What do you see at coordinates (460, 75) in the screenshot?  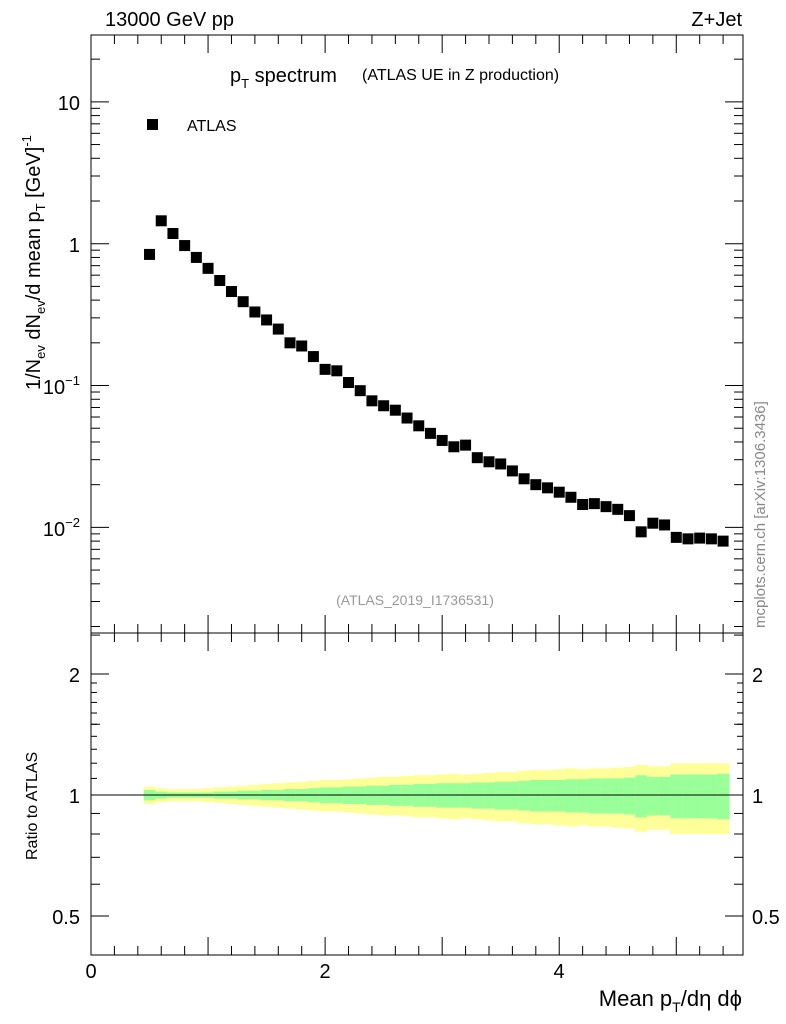 I see `plot-subtitle: (ATLAS UE in Z production)` at bounding box center [460, 75].